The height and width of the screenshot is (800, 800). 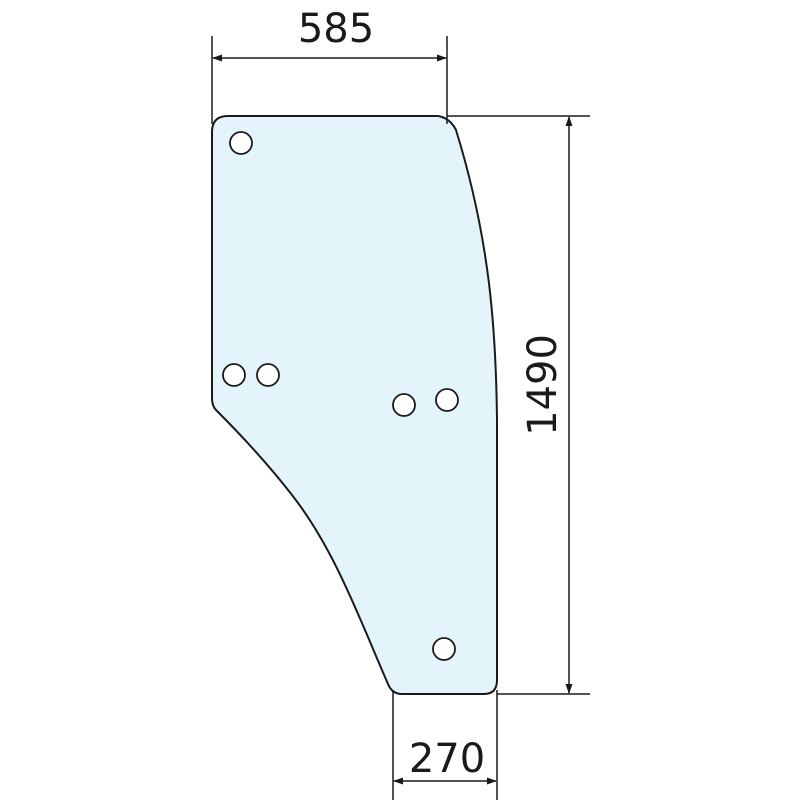 What do you see at coordinates (518, 405) in the screenshot?
I see `height-dimension: 1490` at bounding box center [518, 405].